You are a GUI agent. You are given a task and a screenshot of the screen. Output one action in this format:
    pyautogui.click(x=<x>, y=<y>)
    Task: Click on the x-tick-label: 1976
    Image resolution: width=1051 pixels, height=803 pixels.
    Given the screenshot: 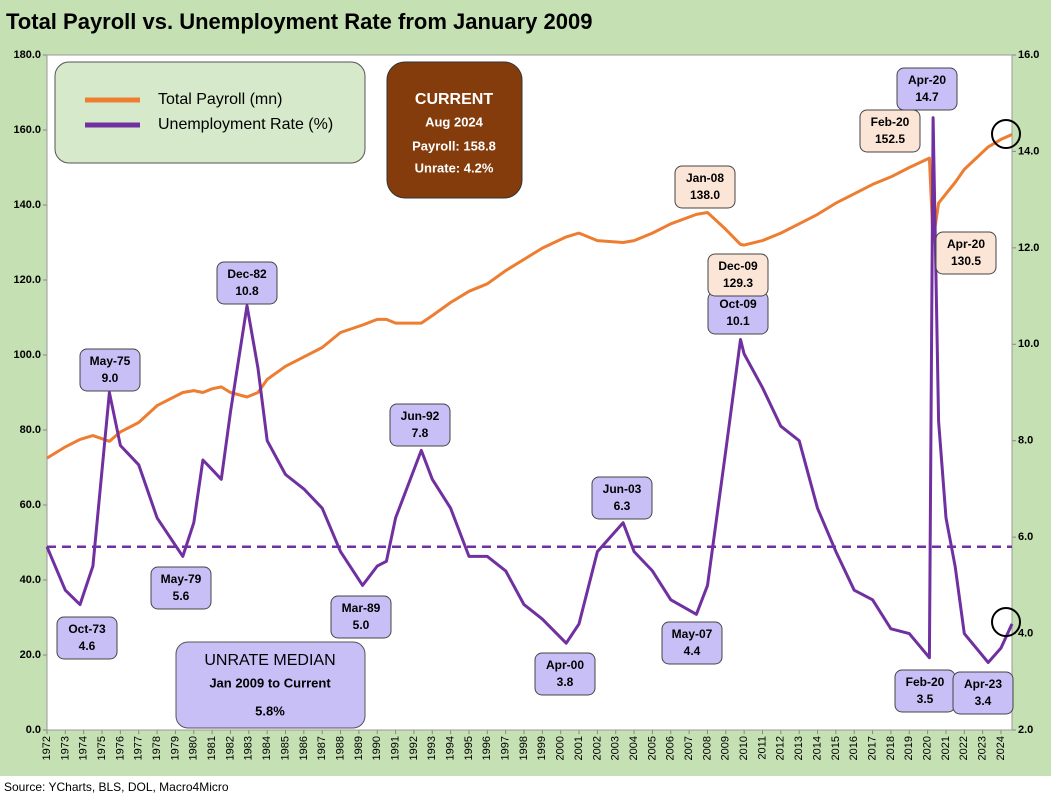 What is the action you would take?
    pyautogui.click(x=120, y=748)
    